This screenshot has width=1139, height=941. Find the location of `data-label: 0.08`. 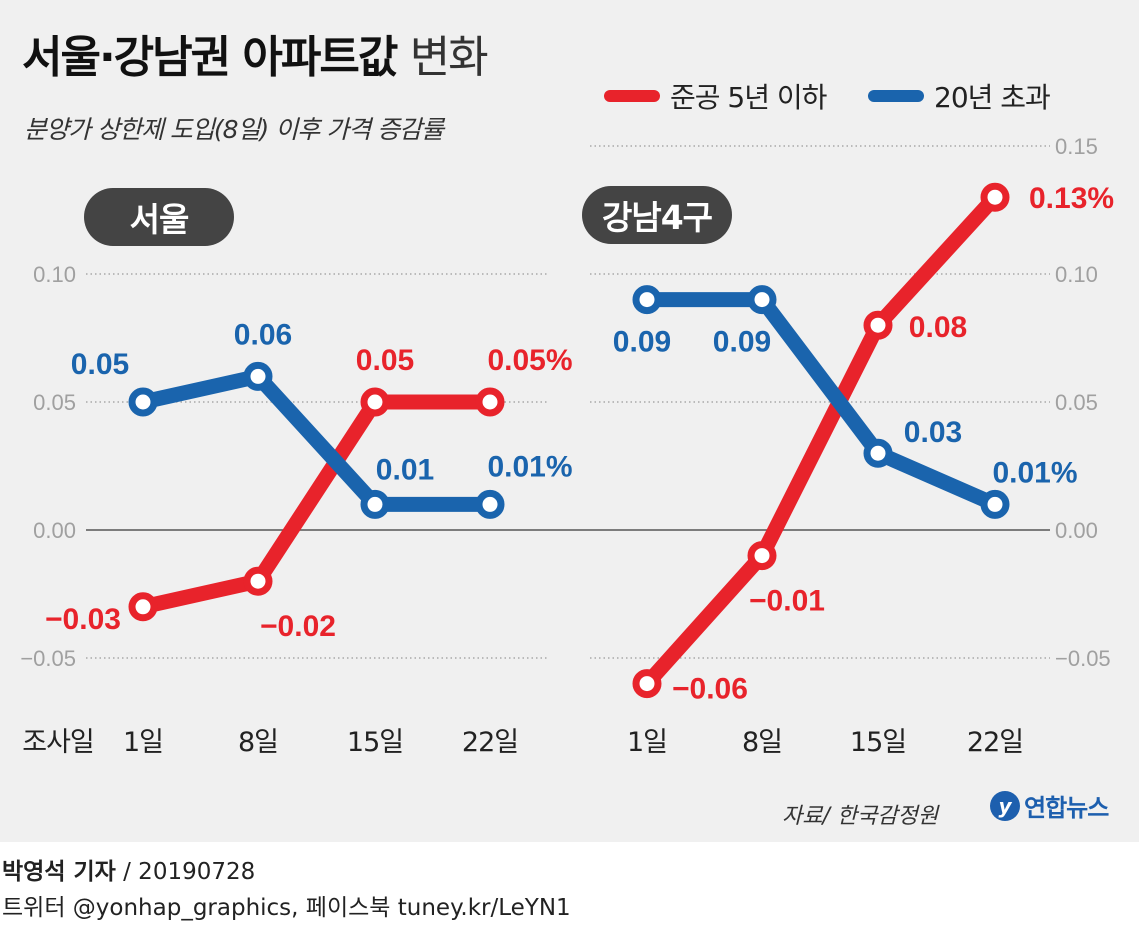

data-label: 0.08 is located at coordinates (938, 327).